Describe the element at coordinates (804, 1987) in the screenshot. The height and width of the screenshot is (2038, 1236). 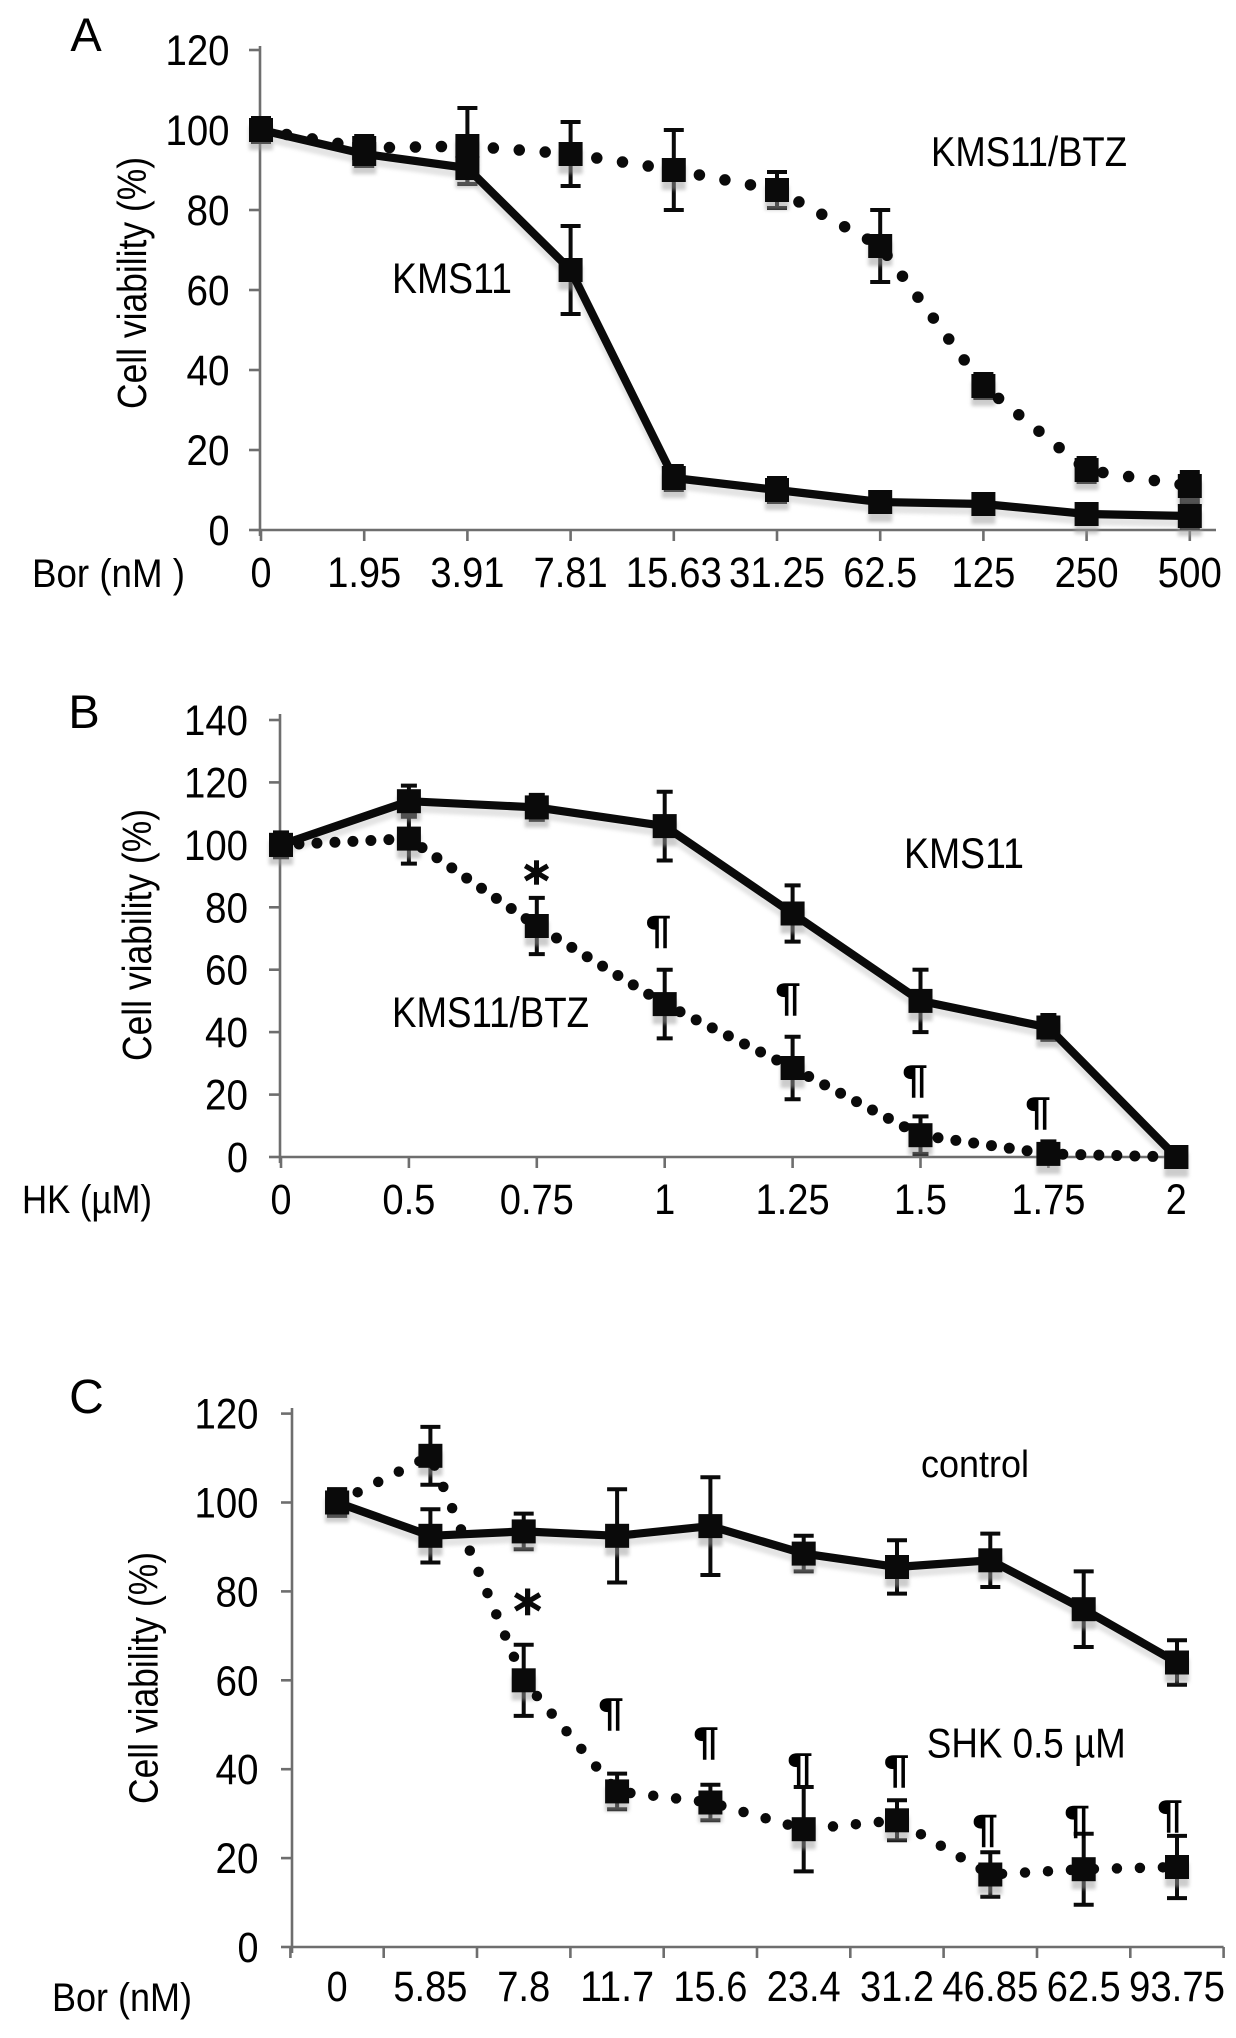
I see `svg-text: 23.4` at that location.